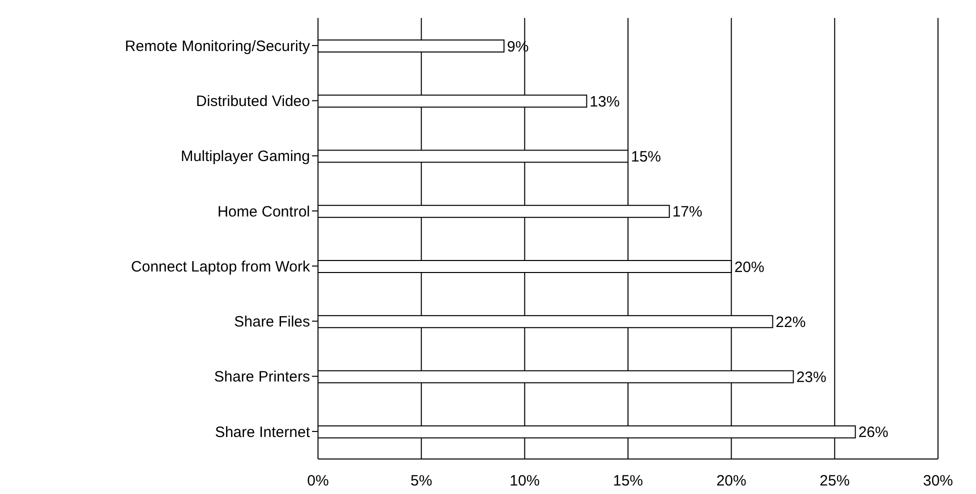  I want to click on data-label: 17%, so click(687, 212).